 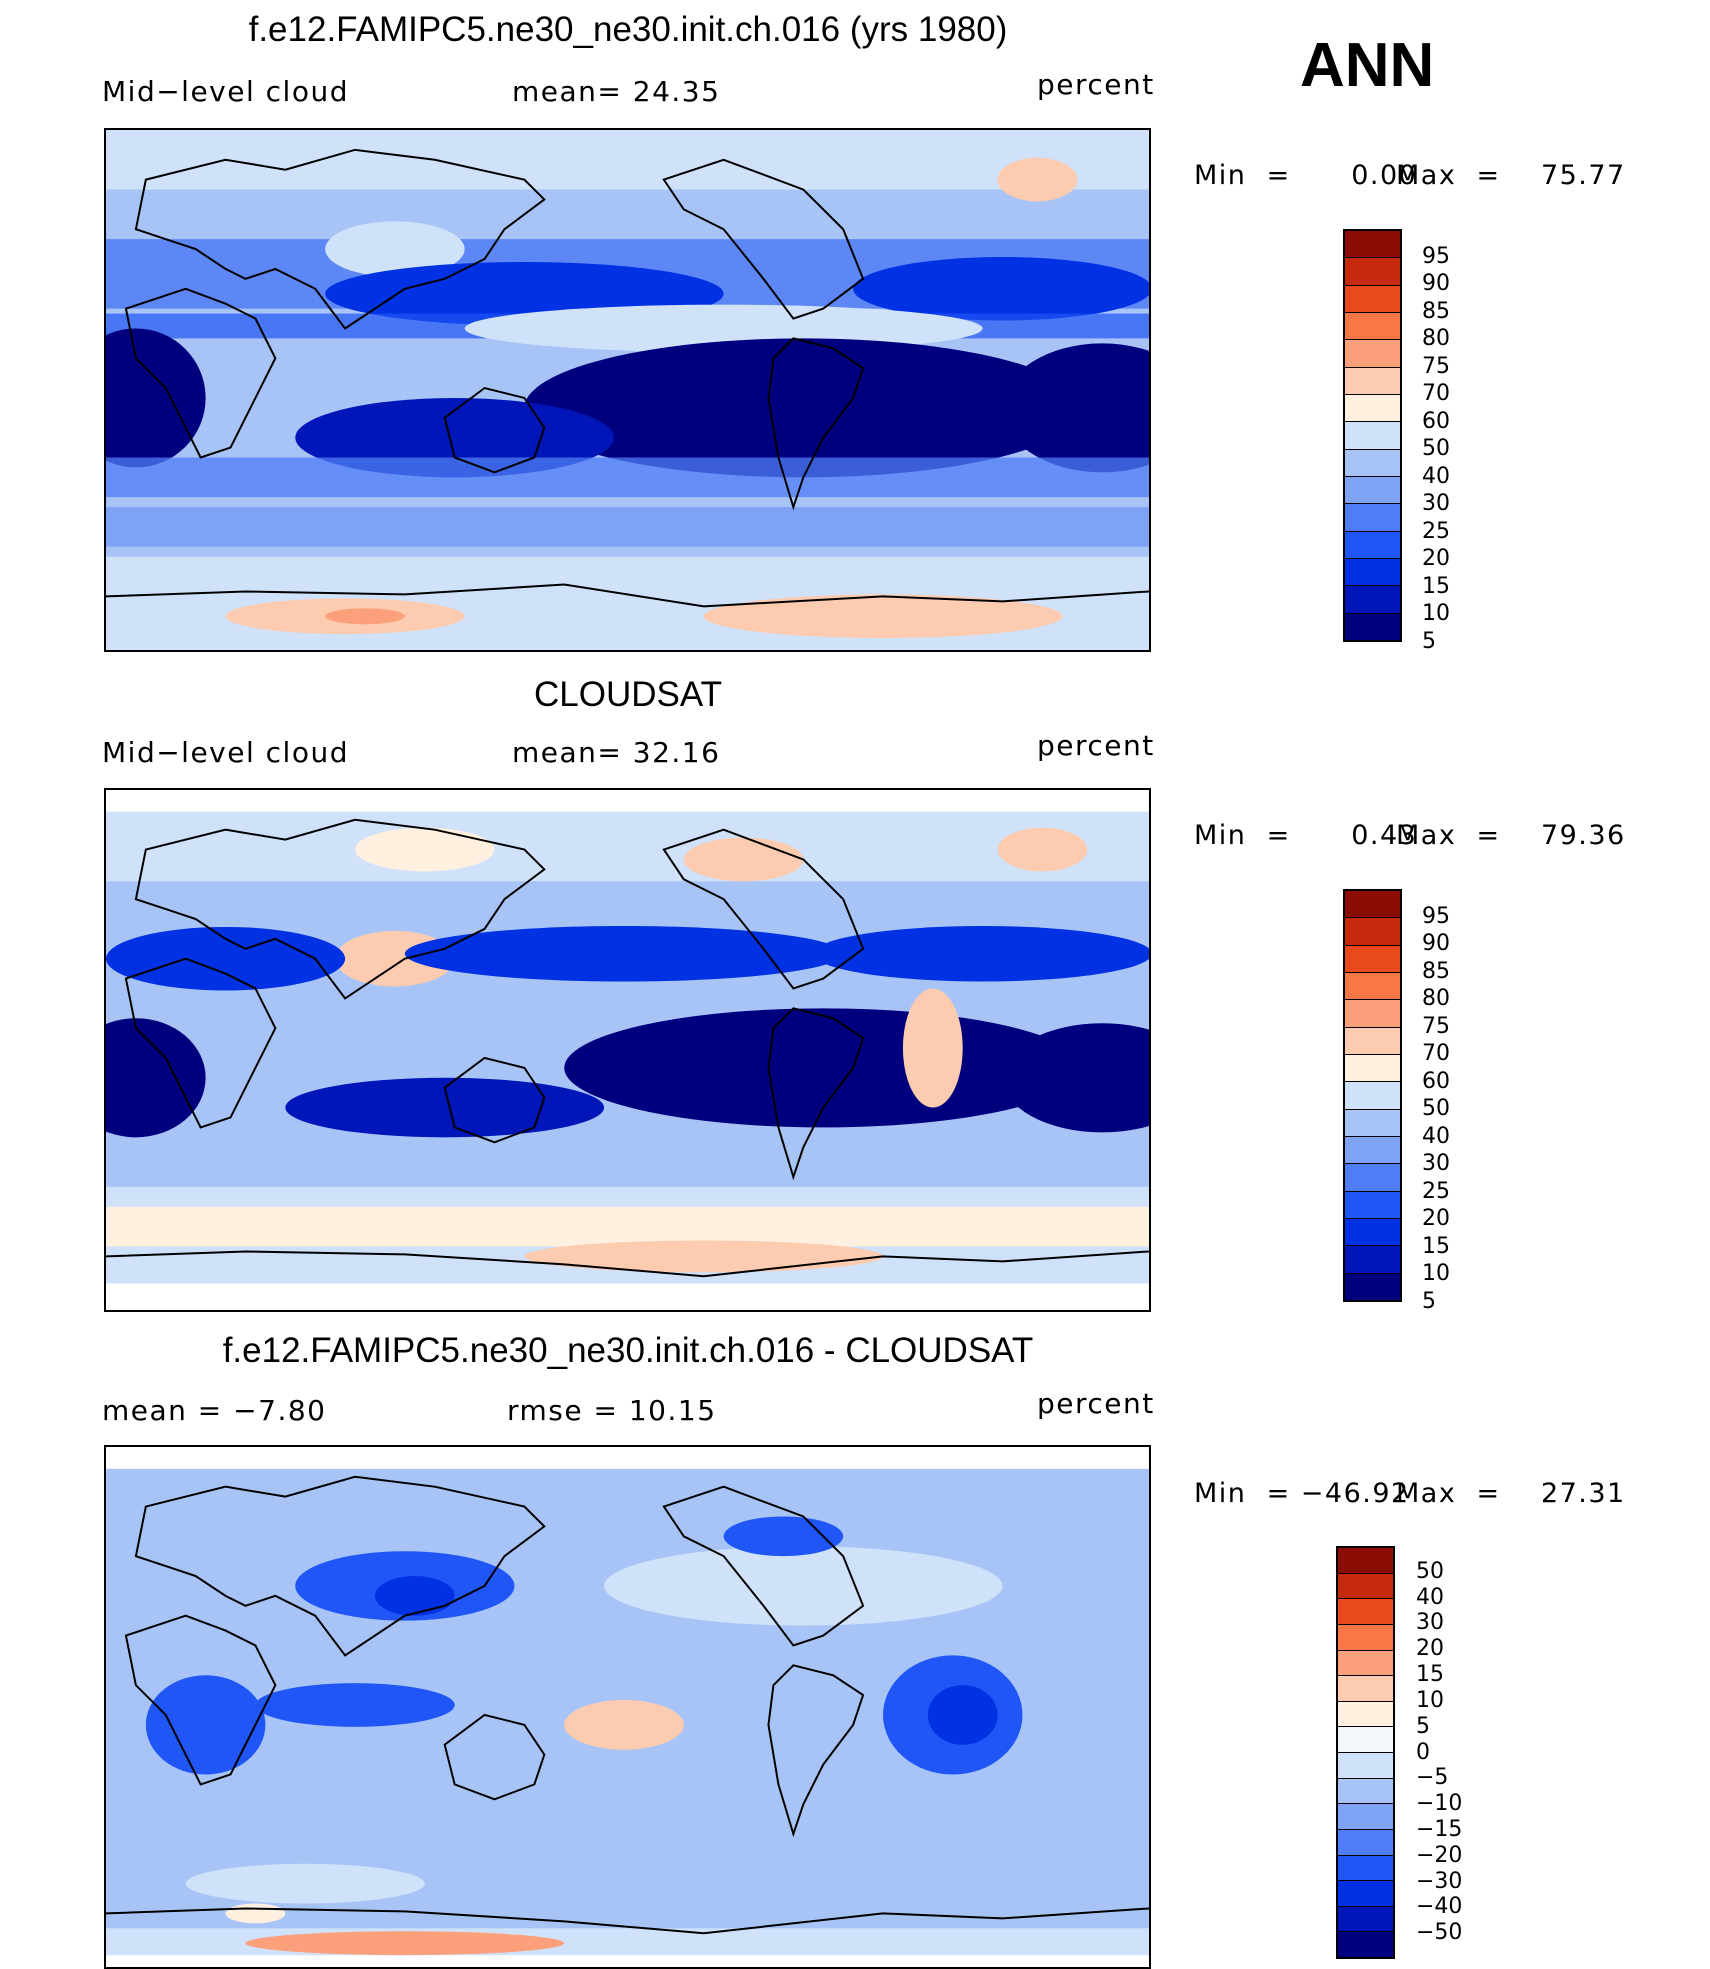 I want to click on panel3-colorbar-level-label: −20, so click(x=1439, y=1855).